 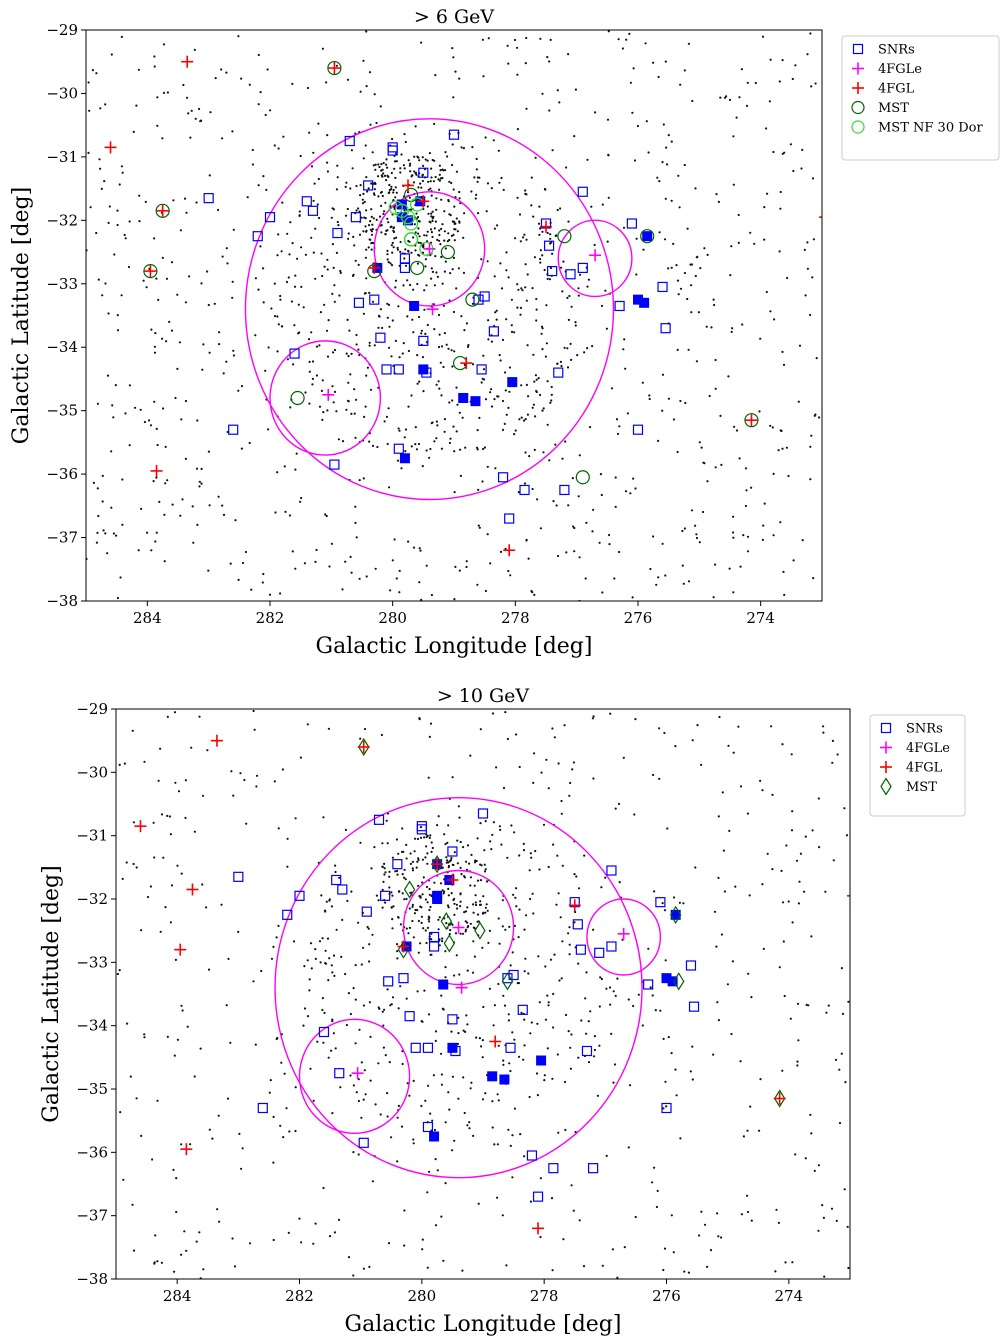 What do you see at coordinates (924, 768) in the screenshot?
I see `legend-label: 4FGL` at bounding box center [924, 768].